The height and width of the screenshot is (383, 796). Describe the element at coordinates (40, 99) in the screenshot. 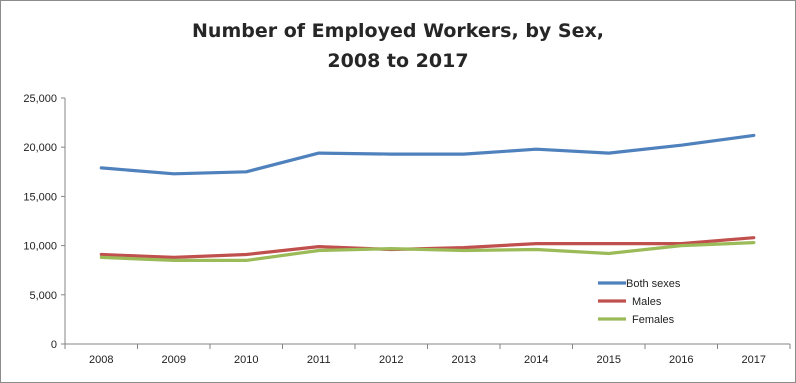

I see `y-tick-label: 25,000` at that location.